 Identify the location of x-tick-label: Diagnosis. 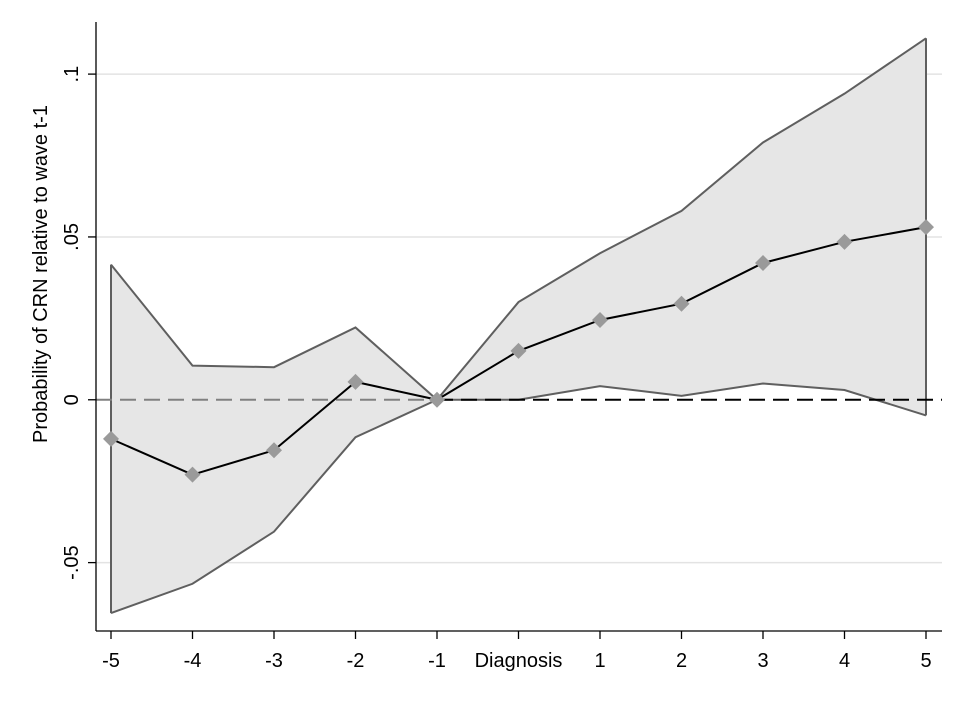
(519, 661).